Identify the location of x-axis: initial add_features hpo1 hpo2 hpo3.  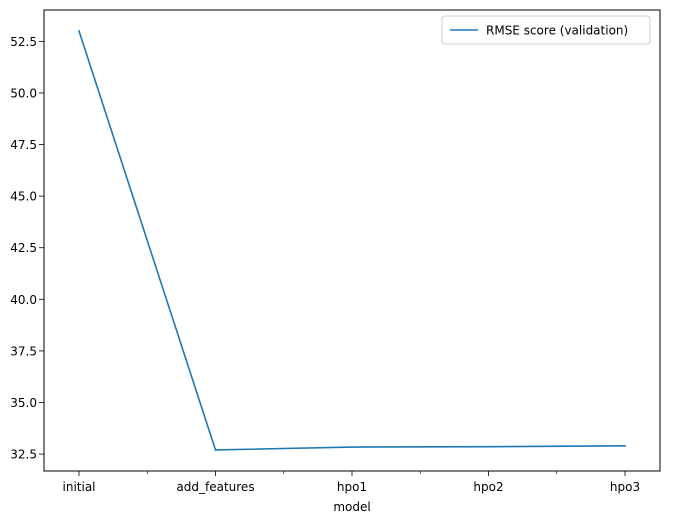
(351, 482).